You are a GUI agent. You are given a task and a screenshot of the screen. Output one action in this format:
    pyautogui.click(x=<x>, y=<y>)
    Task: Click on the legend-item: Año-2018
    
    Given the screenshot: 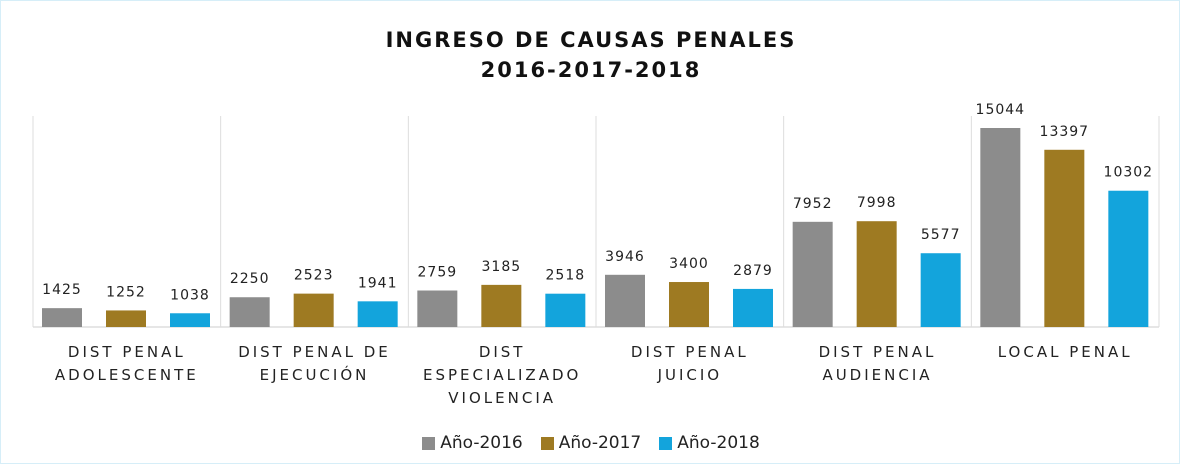 What is the action you would take?
    pyautogui.click(x=709, y=443)
    